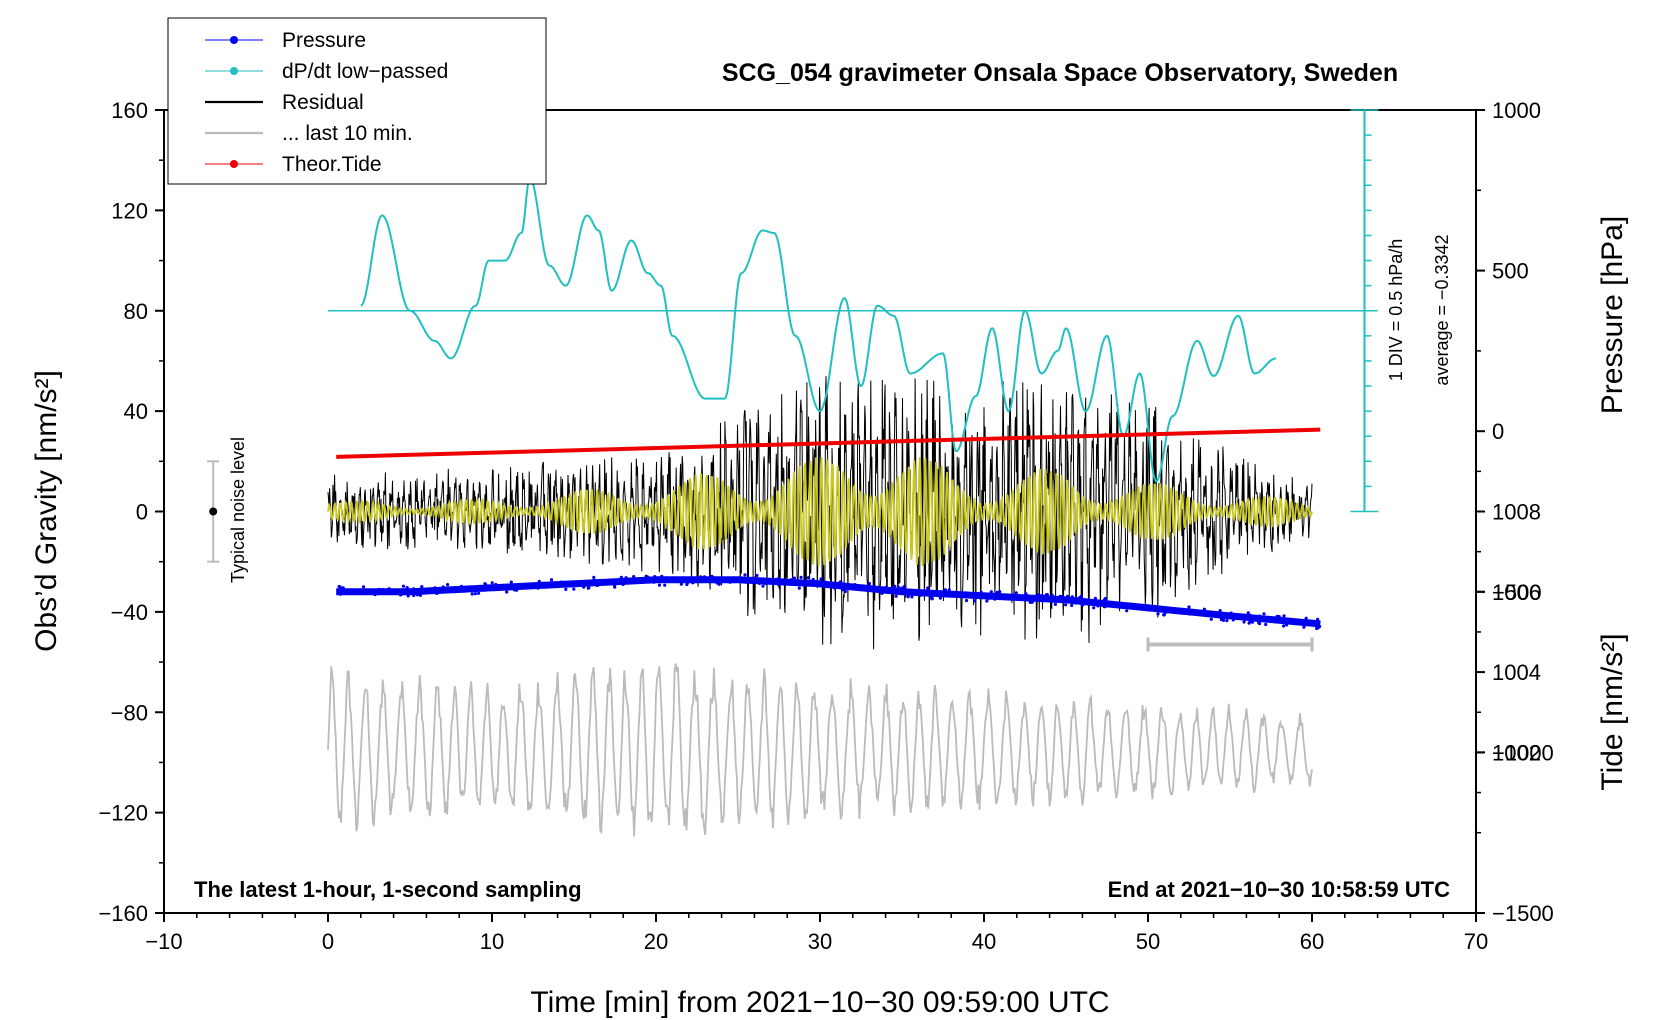 This screenshot has height=1020, width=1660. Describe the element at coordinates (1279, 889) in the screenshot. I see `footer-right: End at 2021−10−30 10:58:59 UTC` at that location.